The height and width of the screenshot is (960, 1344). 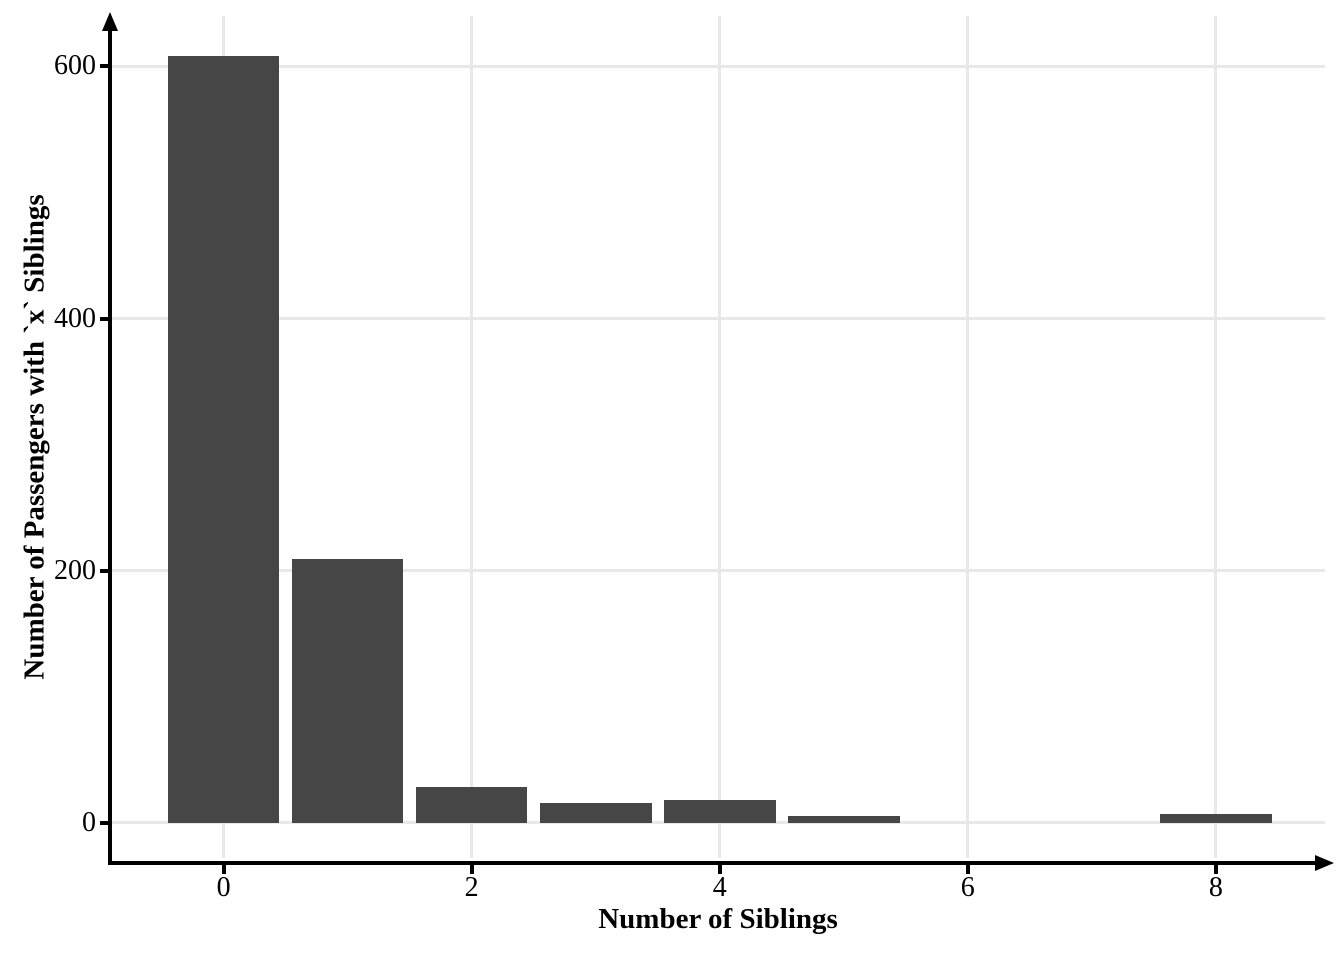 I want to click on x-tick-label-0: 0, so click(x=223, y=887).